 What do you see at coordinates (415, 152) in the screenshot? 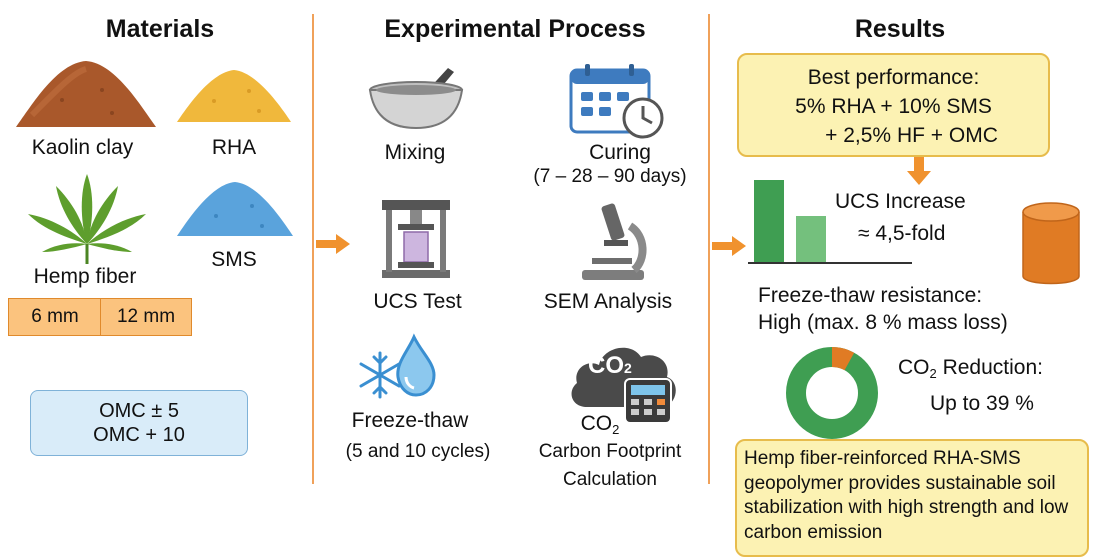
I see `mixing-label: Mixing` at bounding box center [415, 152].